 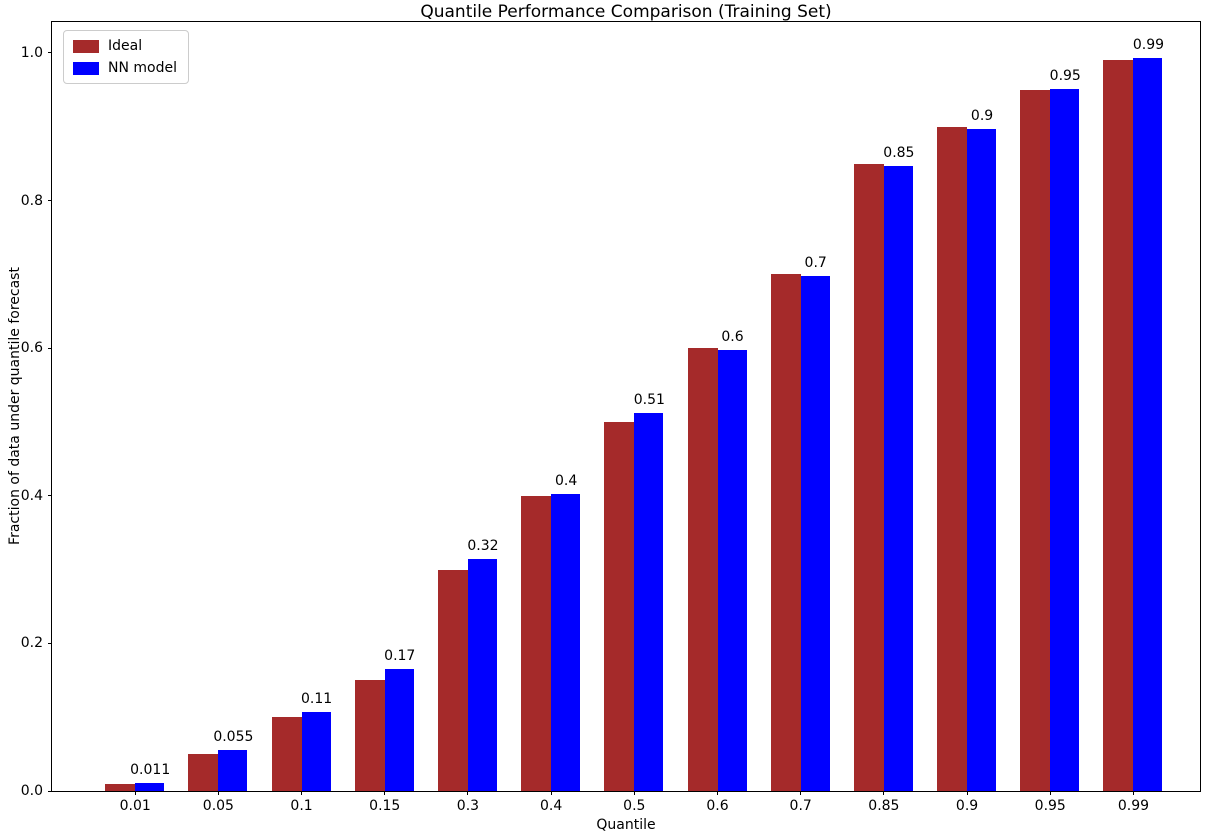 I want to click on bar-value-label: 0.17, so click(x=400, y=656).